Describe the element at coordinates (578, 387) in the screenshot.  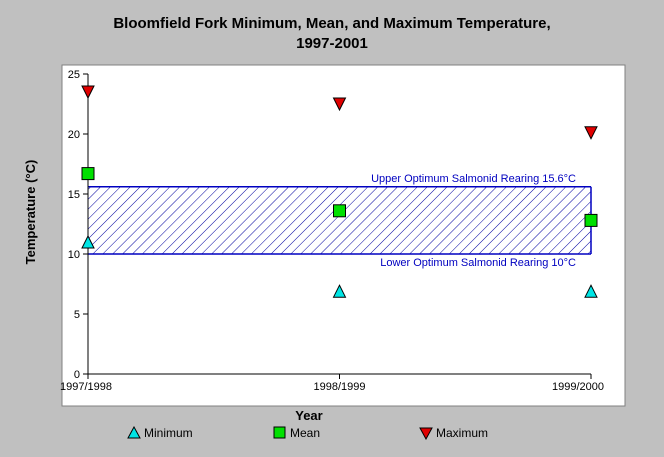
I see `x-tick-label: 1999/2000` at that location.